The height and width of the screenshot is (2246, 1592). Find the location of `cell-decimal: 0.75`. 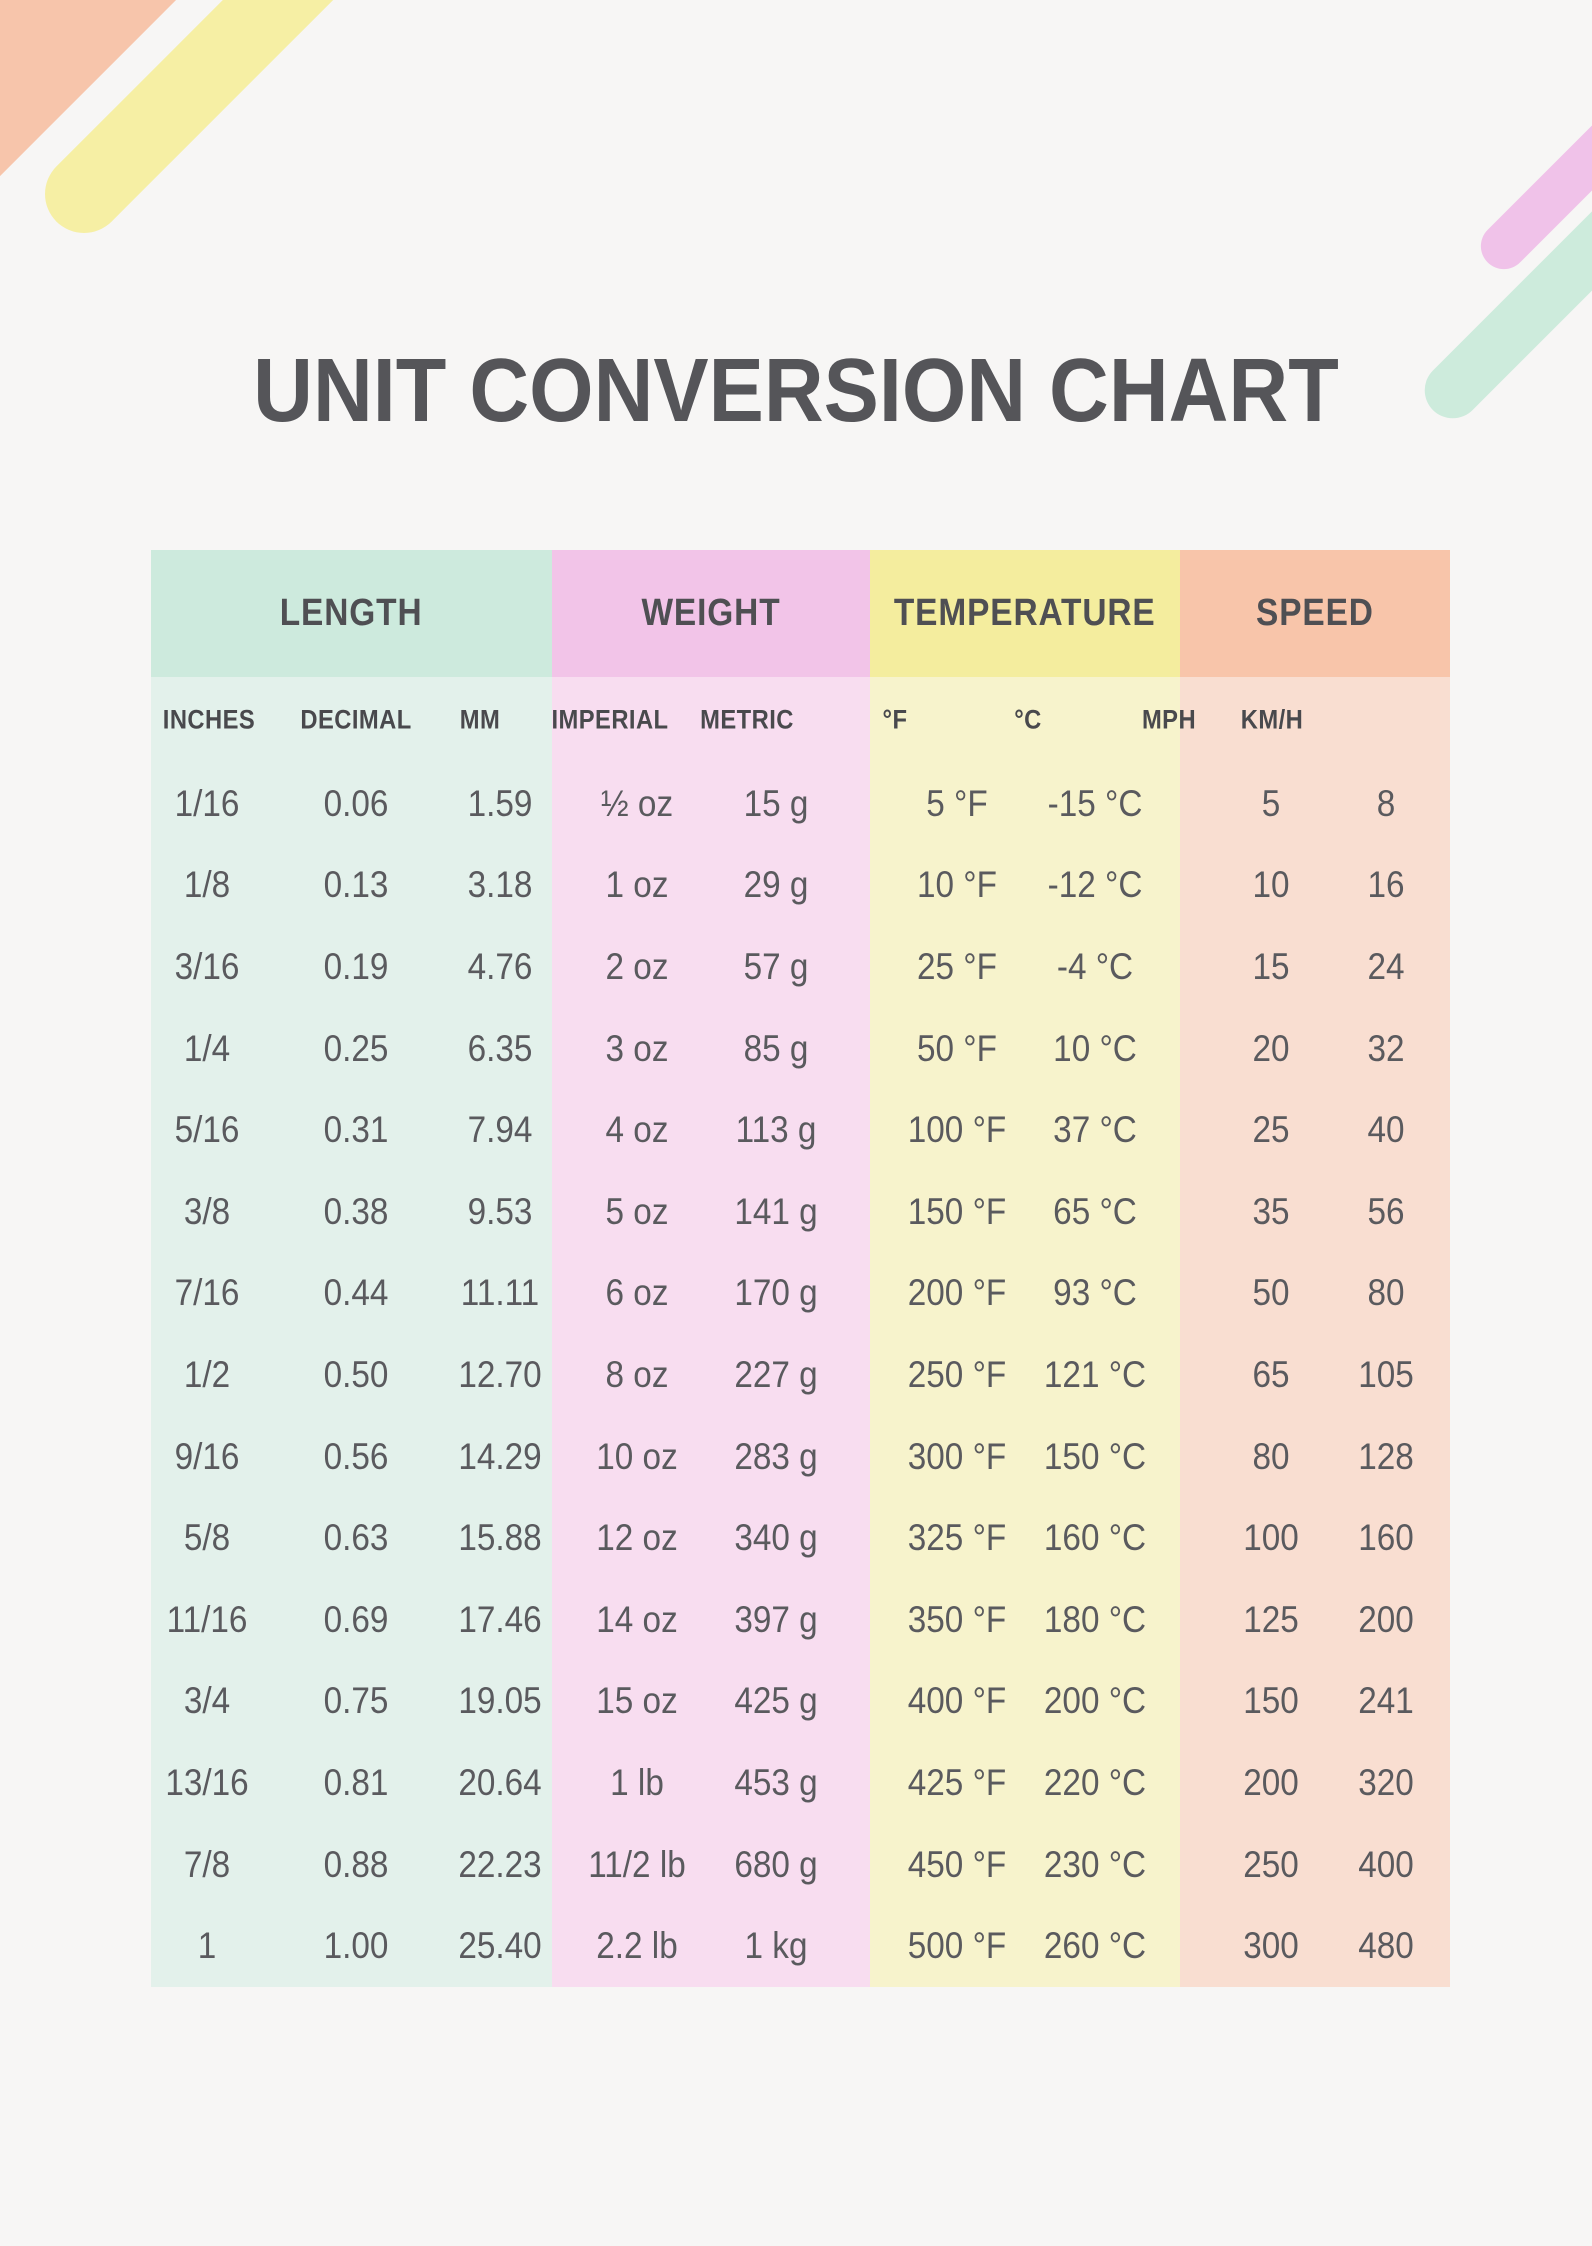

cell-decimal: 0.75 is located at coordinates (356, 1701).